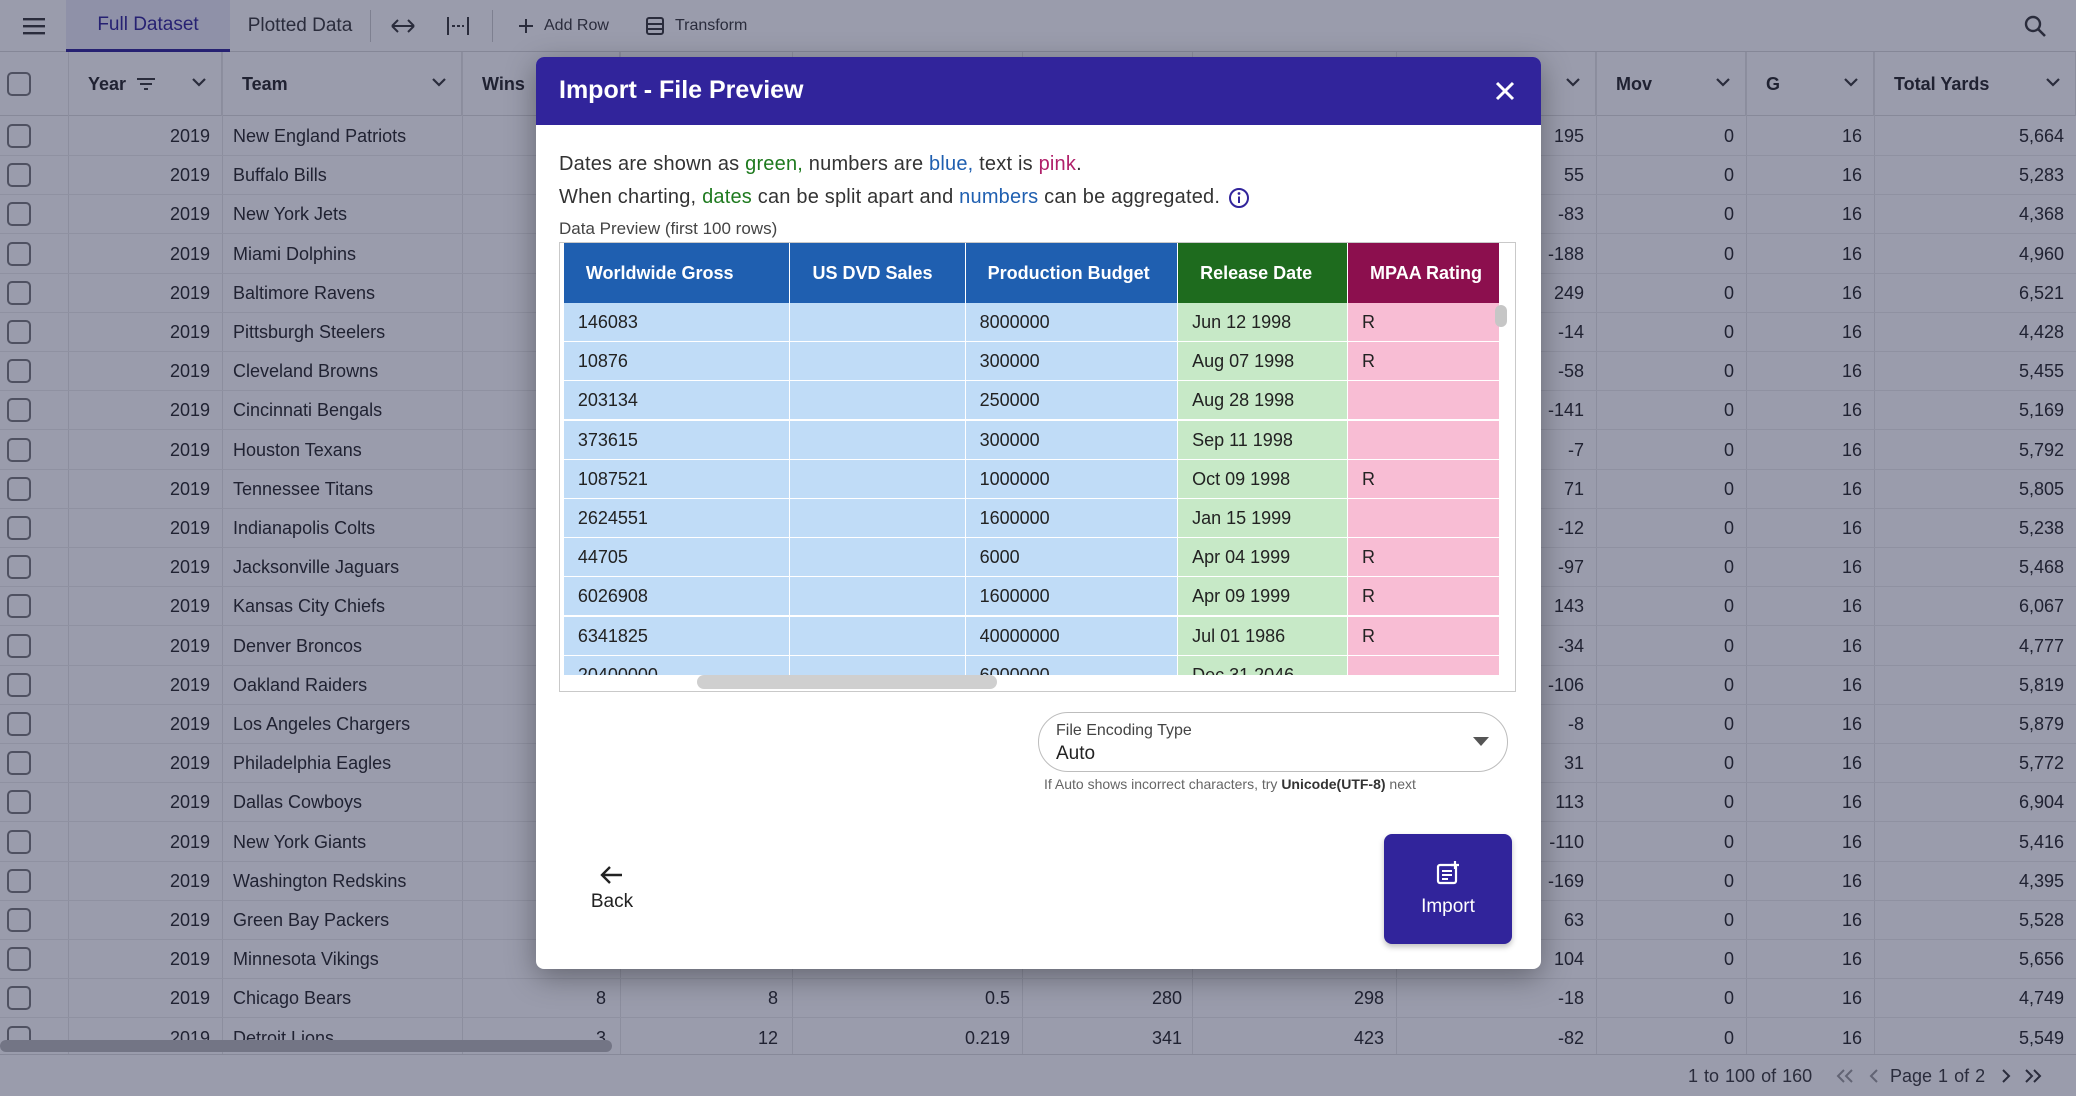 The width and height of the screenshot is (2076, 1096). What do you see at coordinates (2041, 959) in the screenshot?
I see `cell-yards: 5,656` at bounding box center [2041, 959].